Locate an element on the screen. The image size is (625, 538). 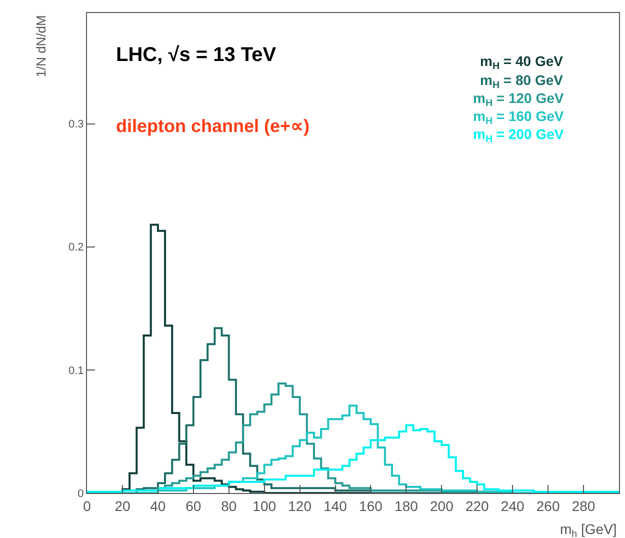
text: m$_{H}$ = 200 GeV is located at coordinates (518, 135).